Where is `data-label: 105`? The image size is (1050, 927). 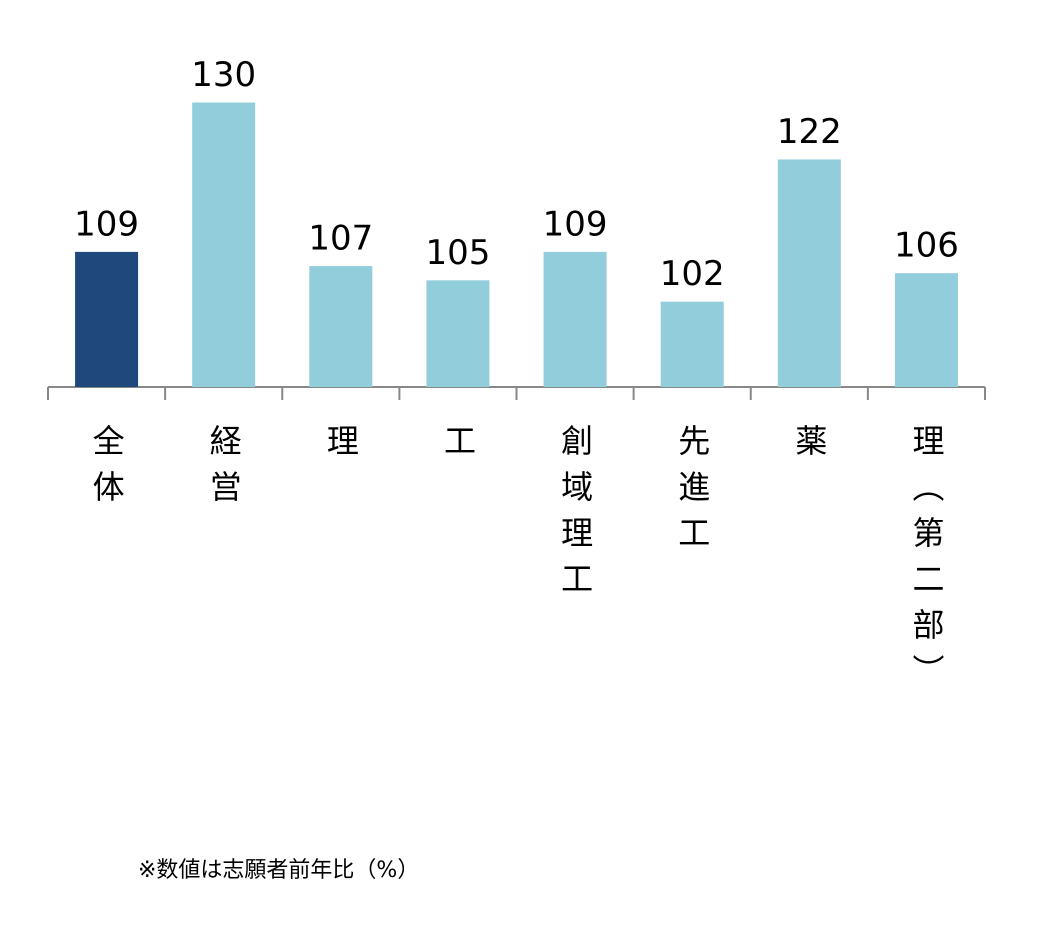
data-label: 105 is located at coordinates (457, 253).